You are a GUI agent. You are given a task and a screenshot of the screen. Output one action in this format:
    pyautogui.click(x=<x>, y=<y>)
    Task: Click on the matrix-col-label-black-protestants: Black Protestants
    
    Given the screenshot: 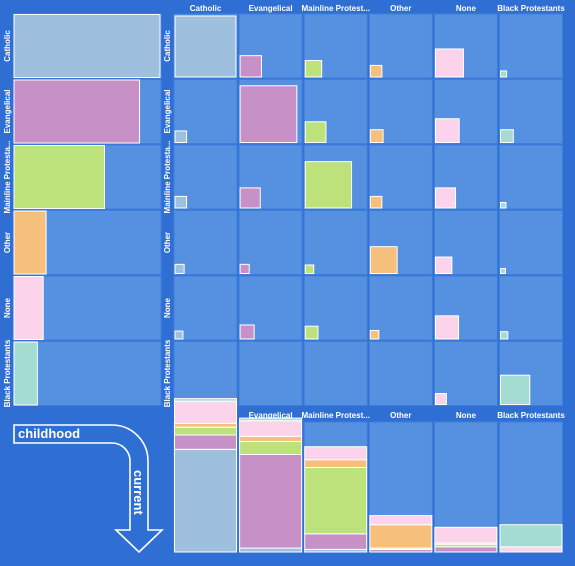 What is the action you would take?
    pyautogui.click(x=531, y=8)
    